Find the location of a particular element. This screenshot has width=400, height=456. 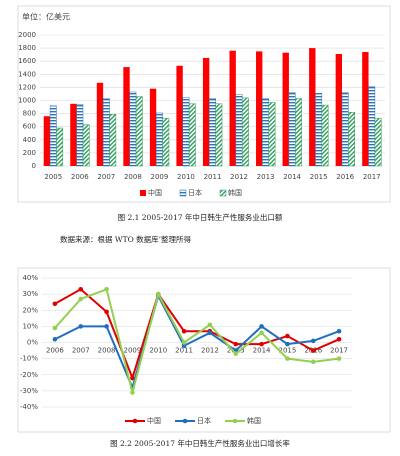

y-tick-label: 20% is located at coordinates (30, 310).